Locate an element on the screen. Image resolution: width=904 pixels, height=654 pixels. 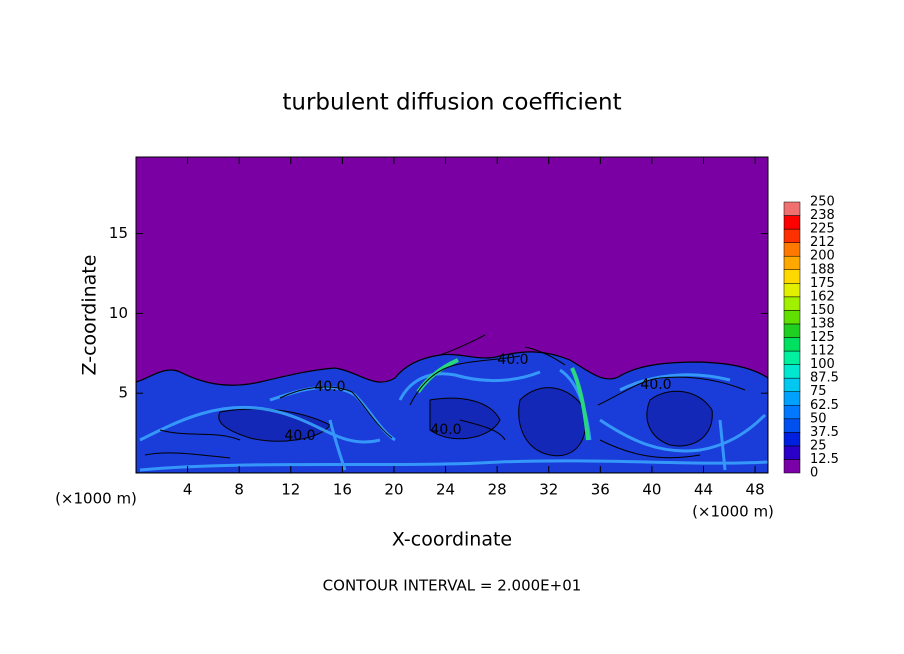
contour-lines is located at coordinates (445, 396).